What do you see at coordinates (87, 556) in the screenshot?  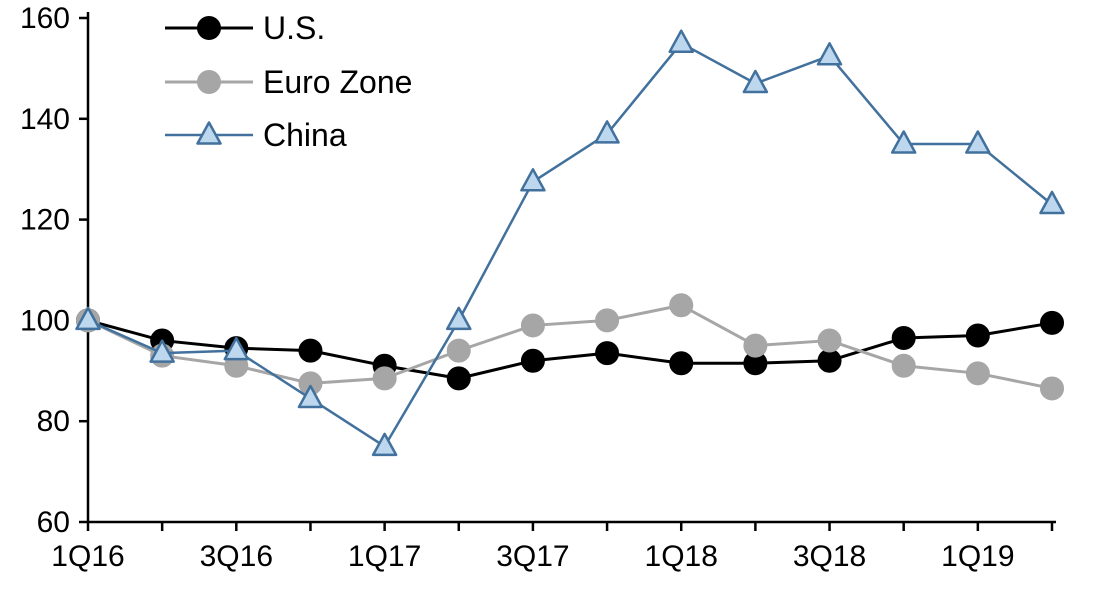 I see `x-axis-tick-label: 1Q16` at bounding box center [87, 556].